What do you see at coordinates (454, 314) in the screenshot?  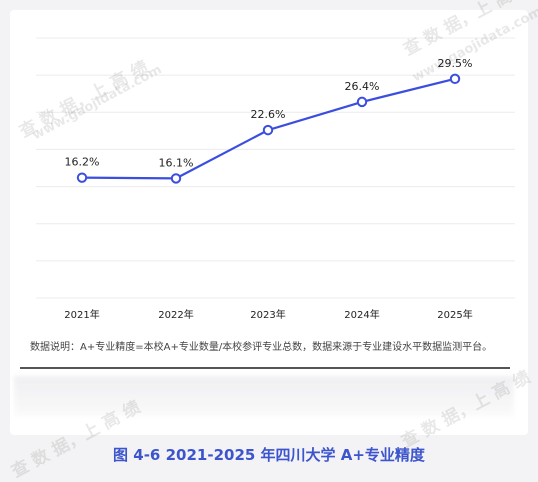 I see `x-tick-label: 2025年` at bounding box center [454, 314].